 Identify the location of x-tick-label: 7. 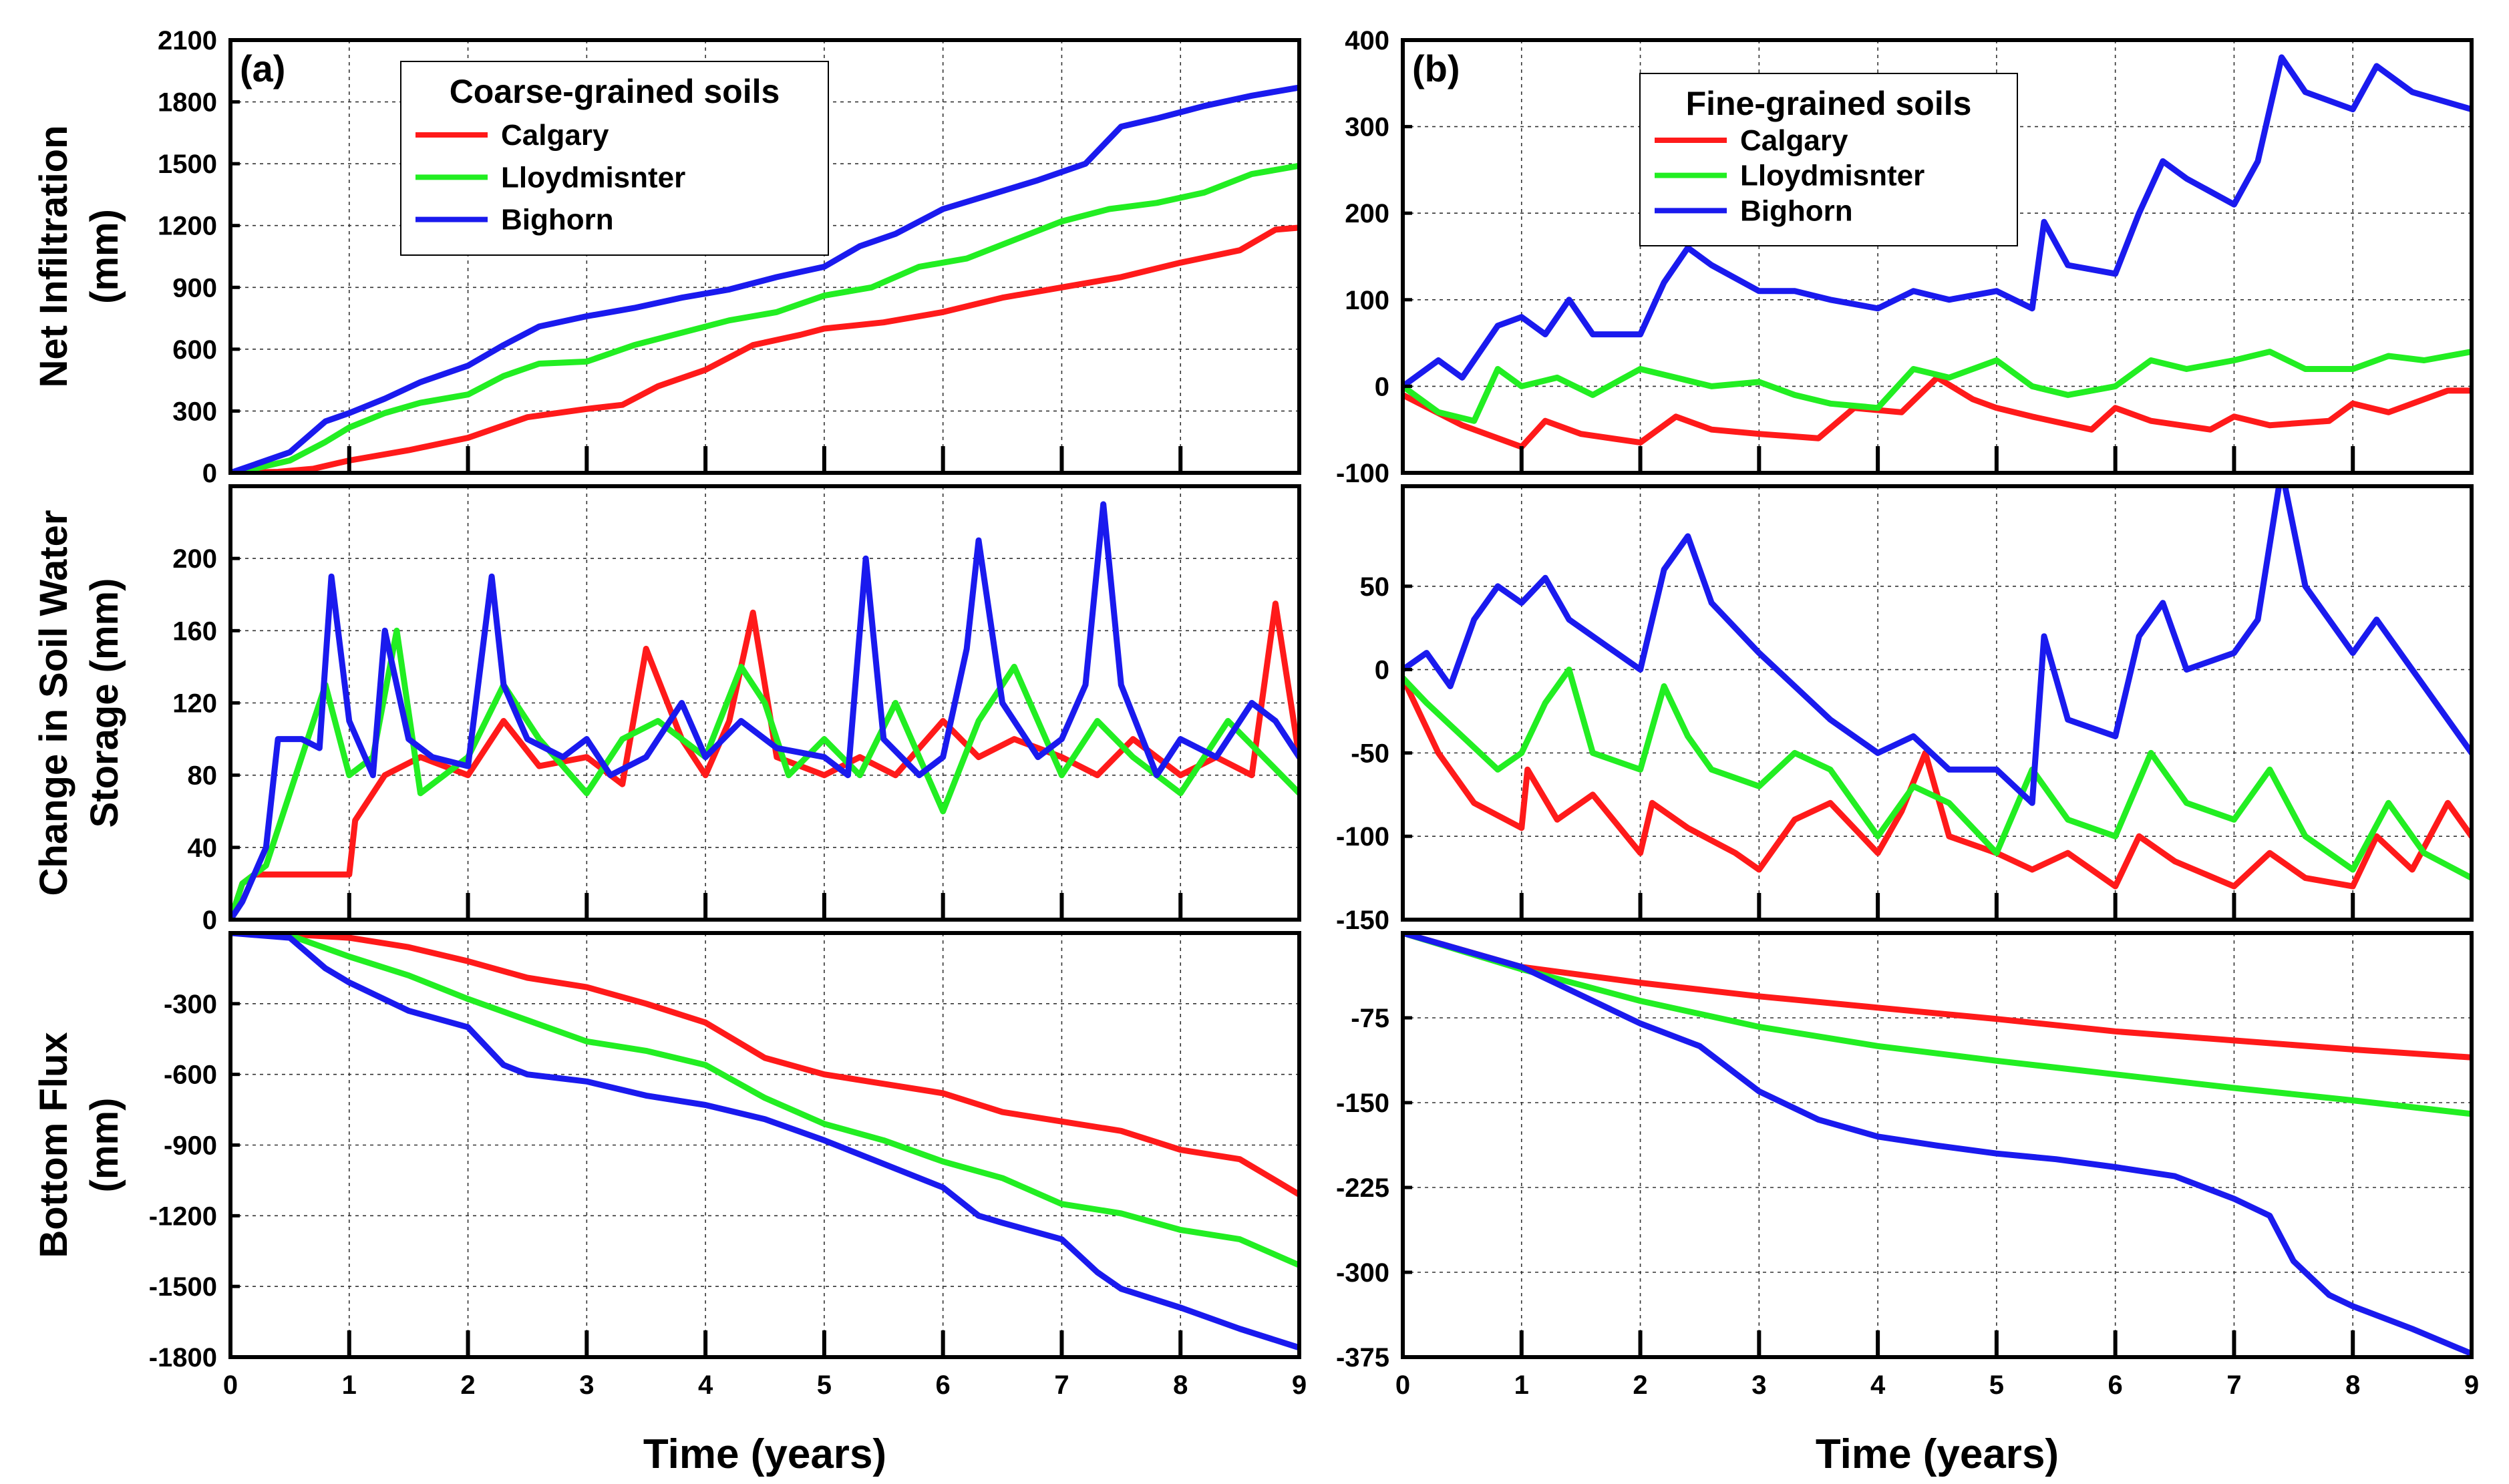
(2233, 1385).